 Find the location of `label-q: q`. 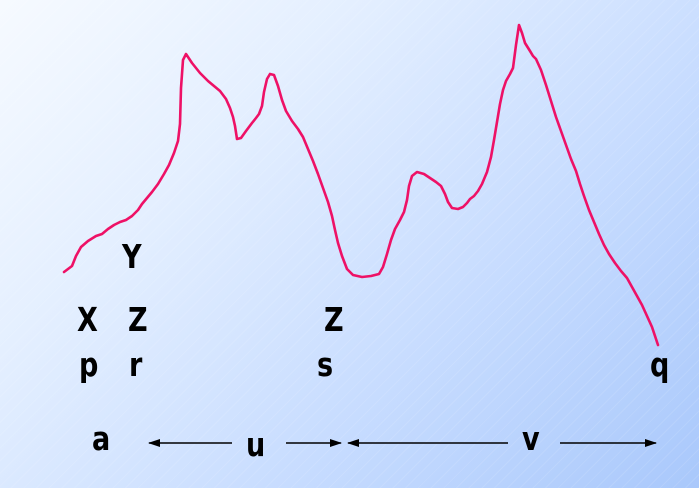

label-q: q is located at coordinates (660, 364).